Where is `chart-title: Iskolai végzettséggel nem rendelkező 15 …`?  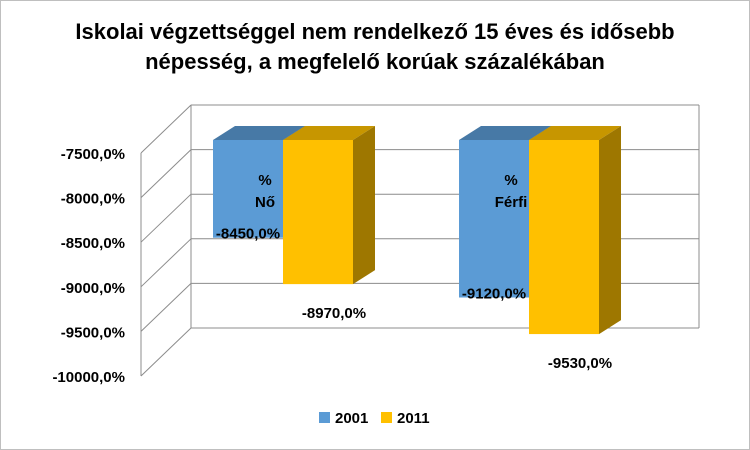
chart-title: Iskolai végzettséggel nem rendelkező 15 … is located at coordinates (375, 47).